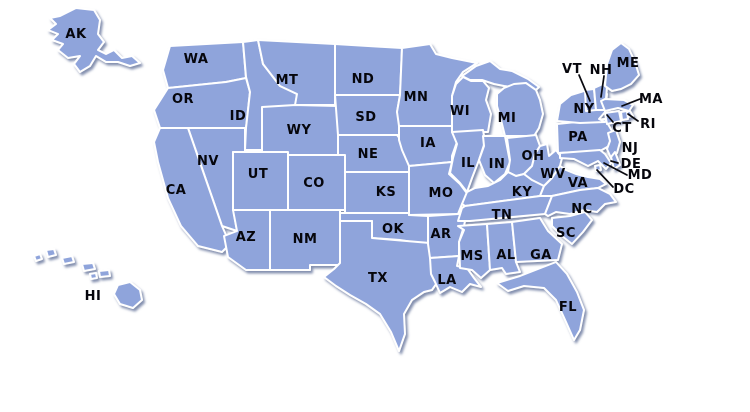  I want to click on state-ks, so click(377, 192).